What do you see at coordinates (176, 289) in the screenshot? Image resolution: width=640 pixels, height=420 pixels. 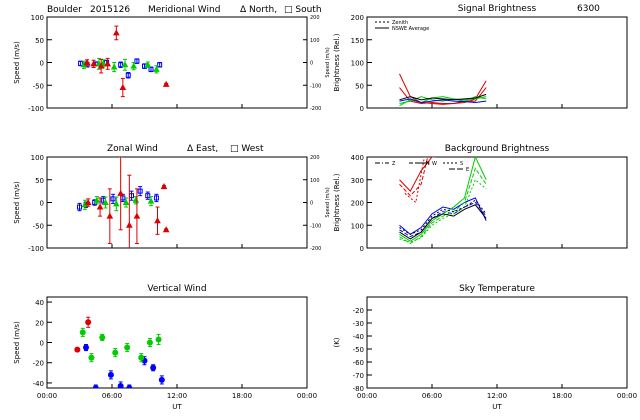 I see `vertical-title: Vertical Wind` at bounding box center [176, 289].